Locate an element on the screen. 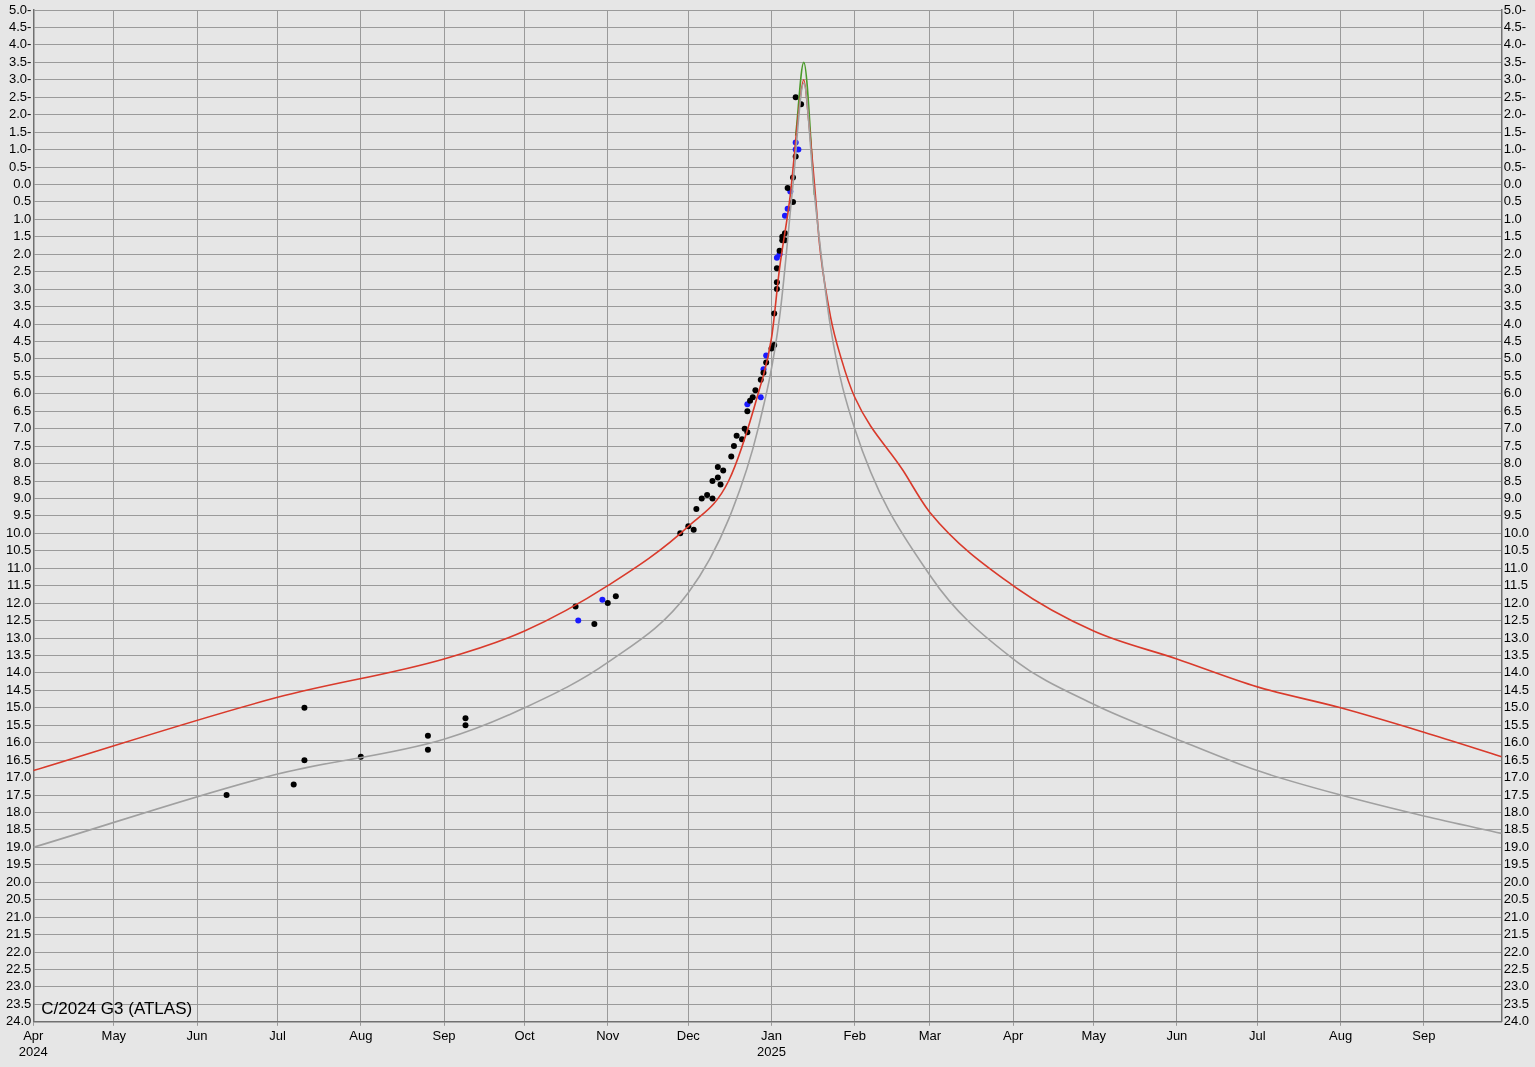 This screenshot has height=1067, width=1535. y2-tick-label: 16.5 is located at coordinates (1516, 759).